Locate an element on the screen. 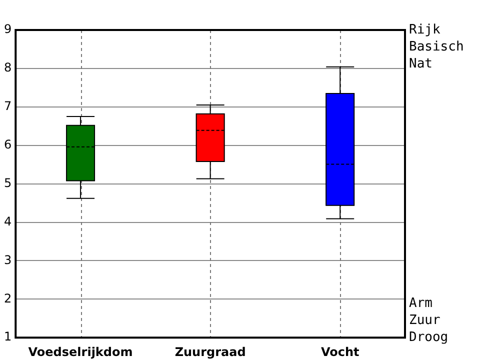 Image resolution: width=500 pixels, height=360 pixels. y-tick-label: 6 is located at coordinates (8, 144).